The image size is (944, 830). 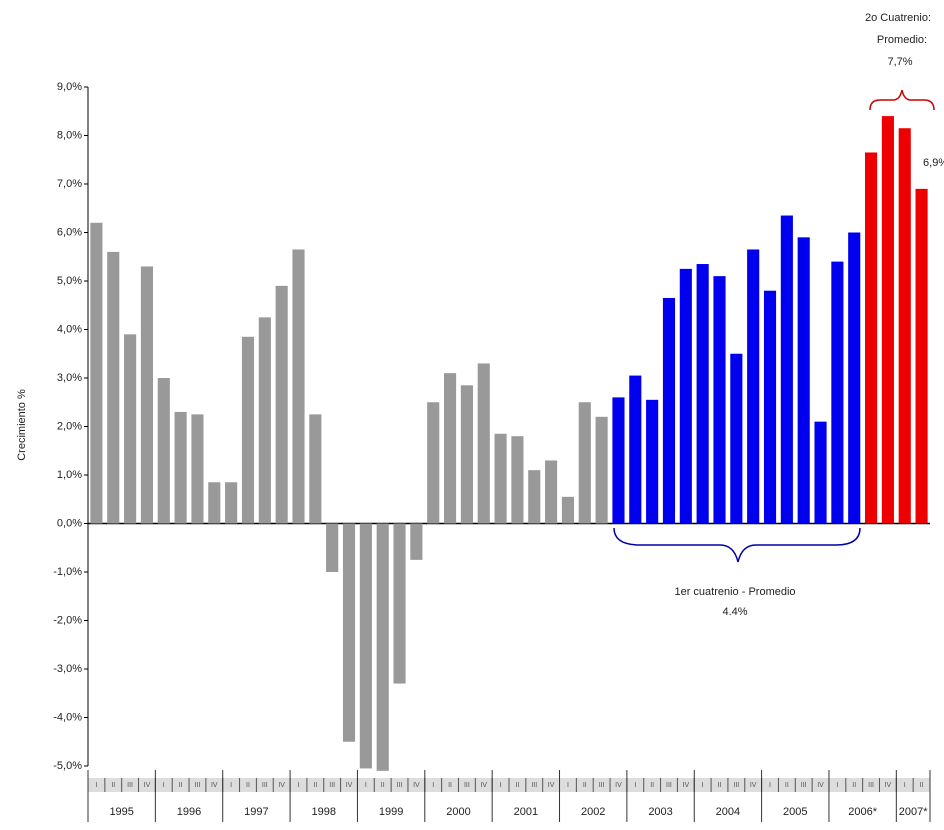 I want to click on year-label: 2000, so click(x=458, y=812).